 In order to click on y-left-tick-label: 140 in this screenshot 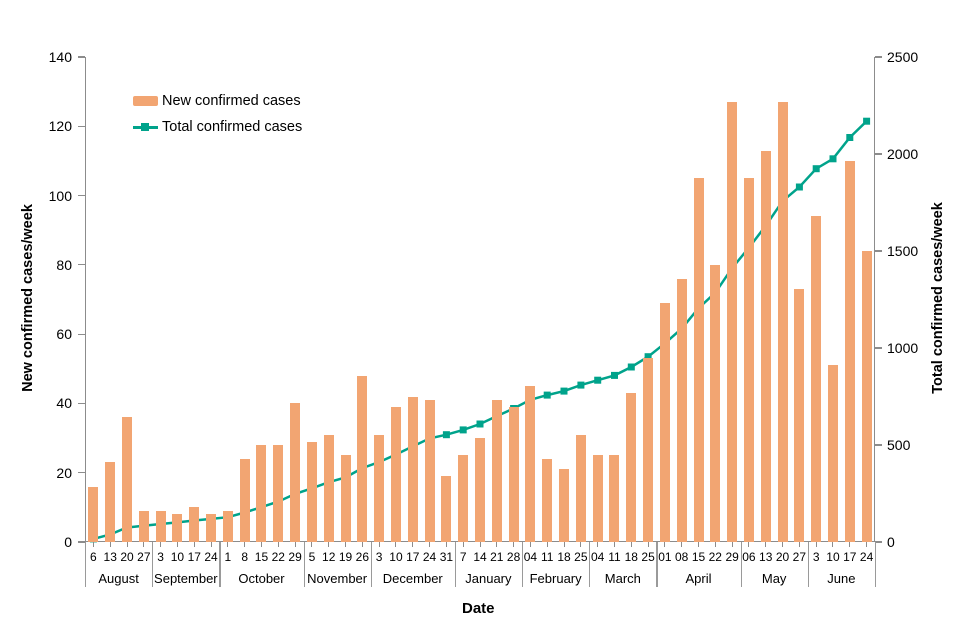, I will do `click(60, 57)`.